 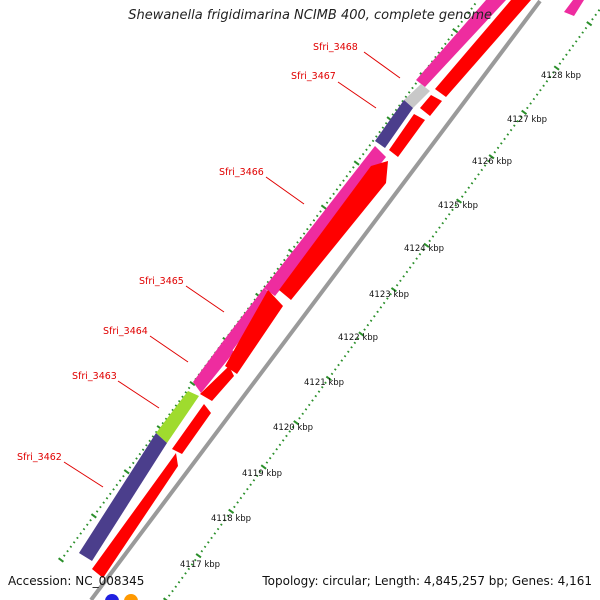 I want to click on kbp-label-4119: 4119 kbp, so click(x=262, y=474).